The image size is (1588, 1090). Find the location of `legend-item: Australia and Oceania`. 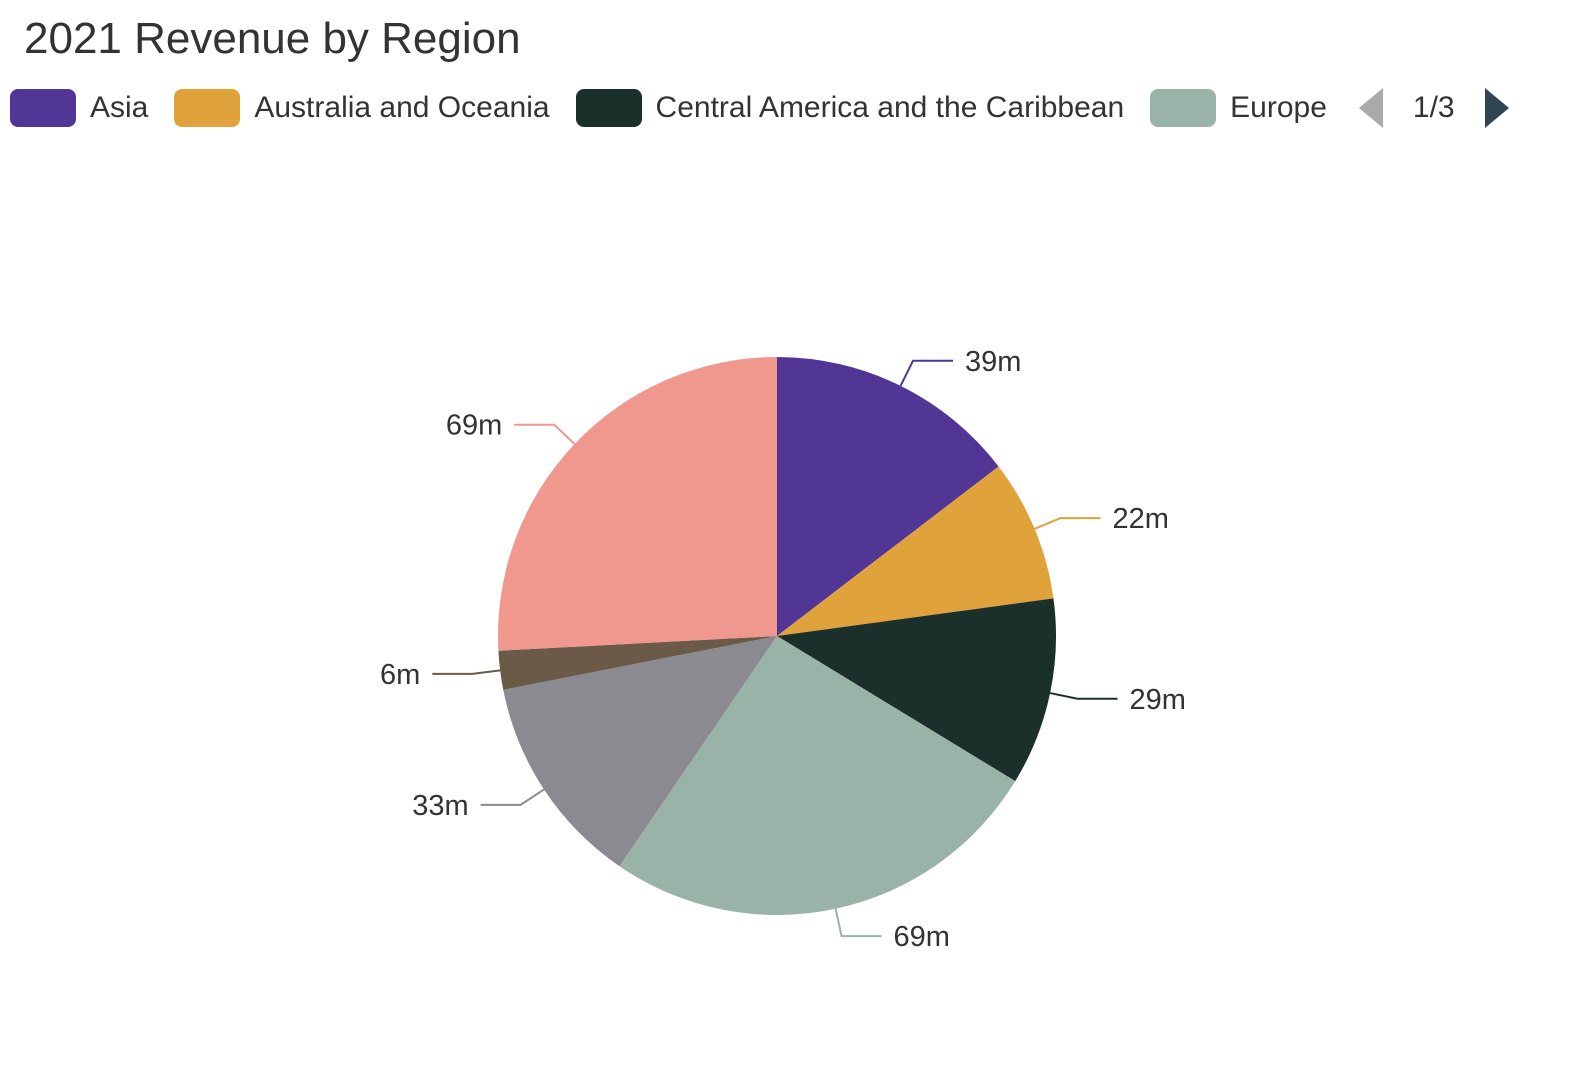

legend-item: Australia and Oceania is located at coordinates (362, 108).